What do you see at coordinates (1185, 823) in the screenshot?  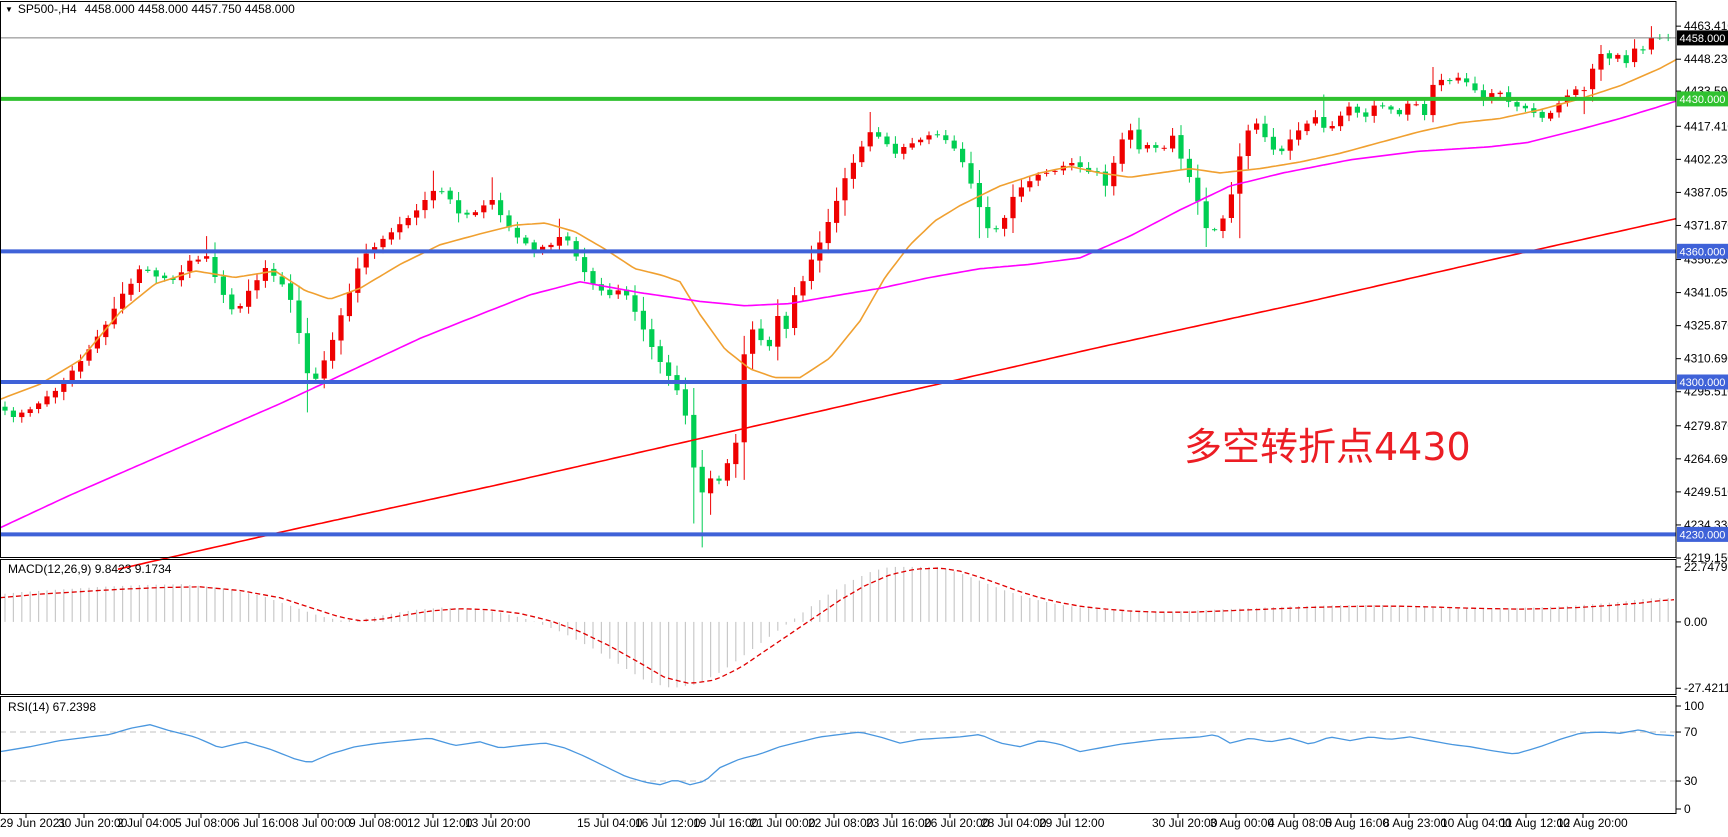 I see `svg-text: 30 Jul 20:00` at bounding box center [1185, 823].